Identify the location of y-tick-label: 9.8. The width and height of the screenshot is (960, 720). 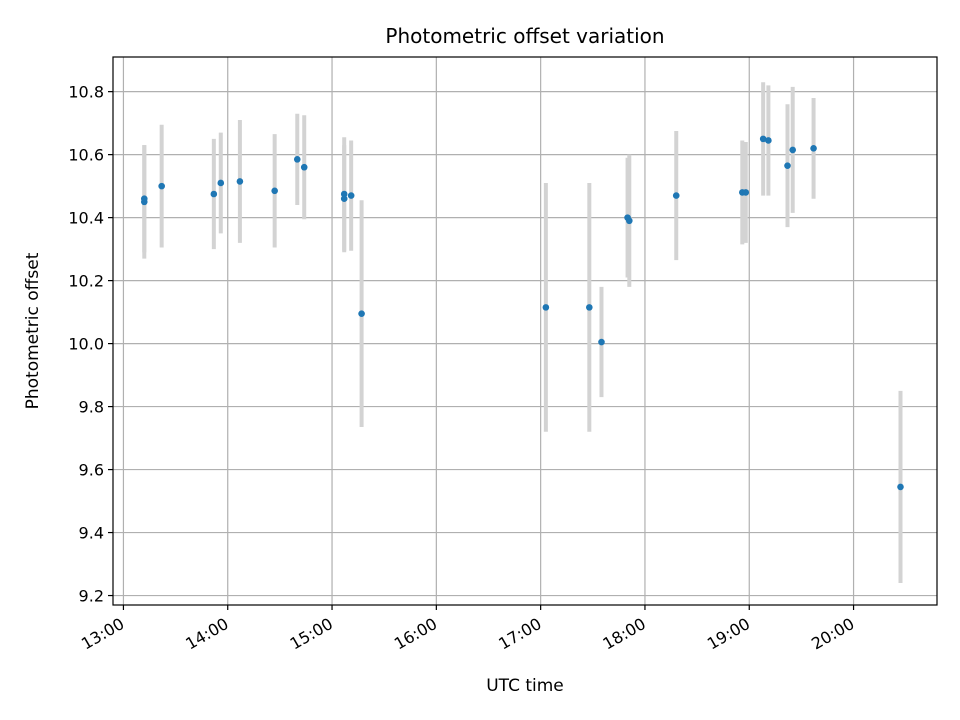
(91, 407).